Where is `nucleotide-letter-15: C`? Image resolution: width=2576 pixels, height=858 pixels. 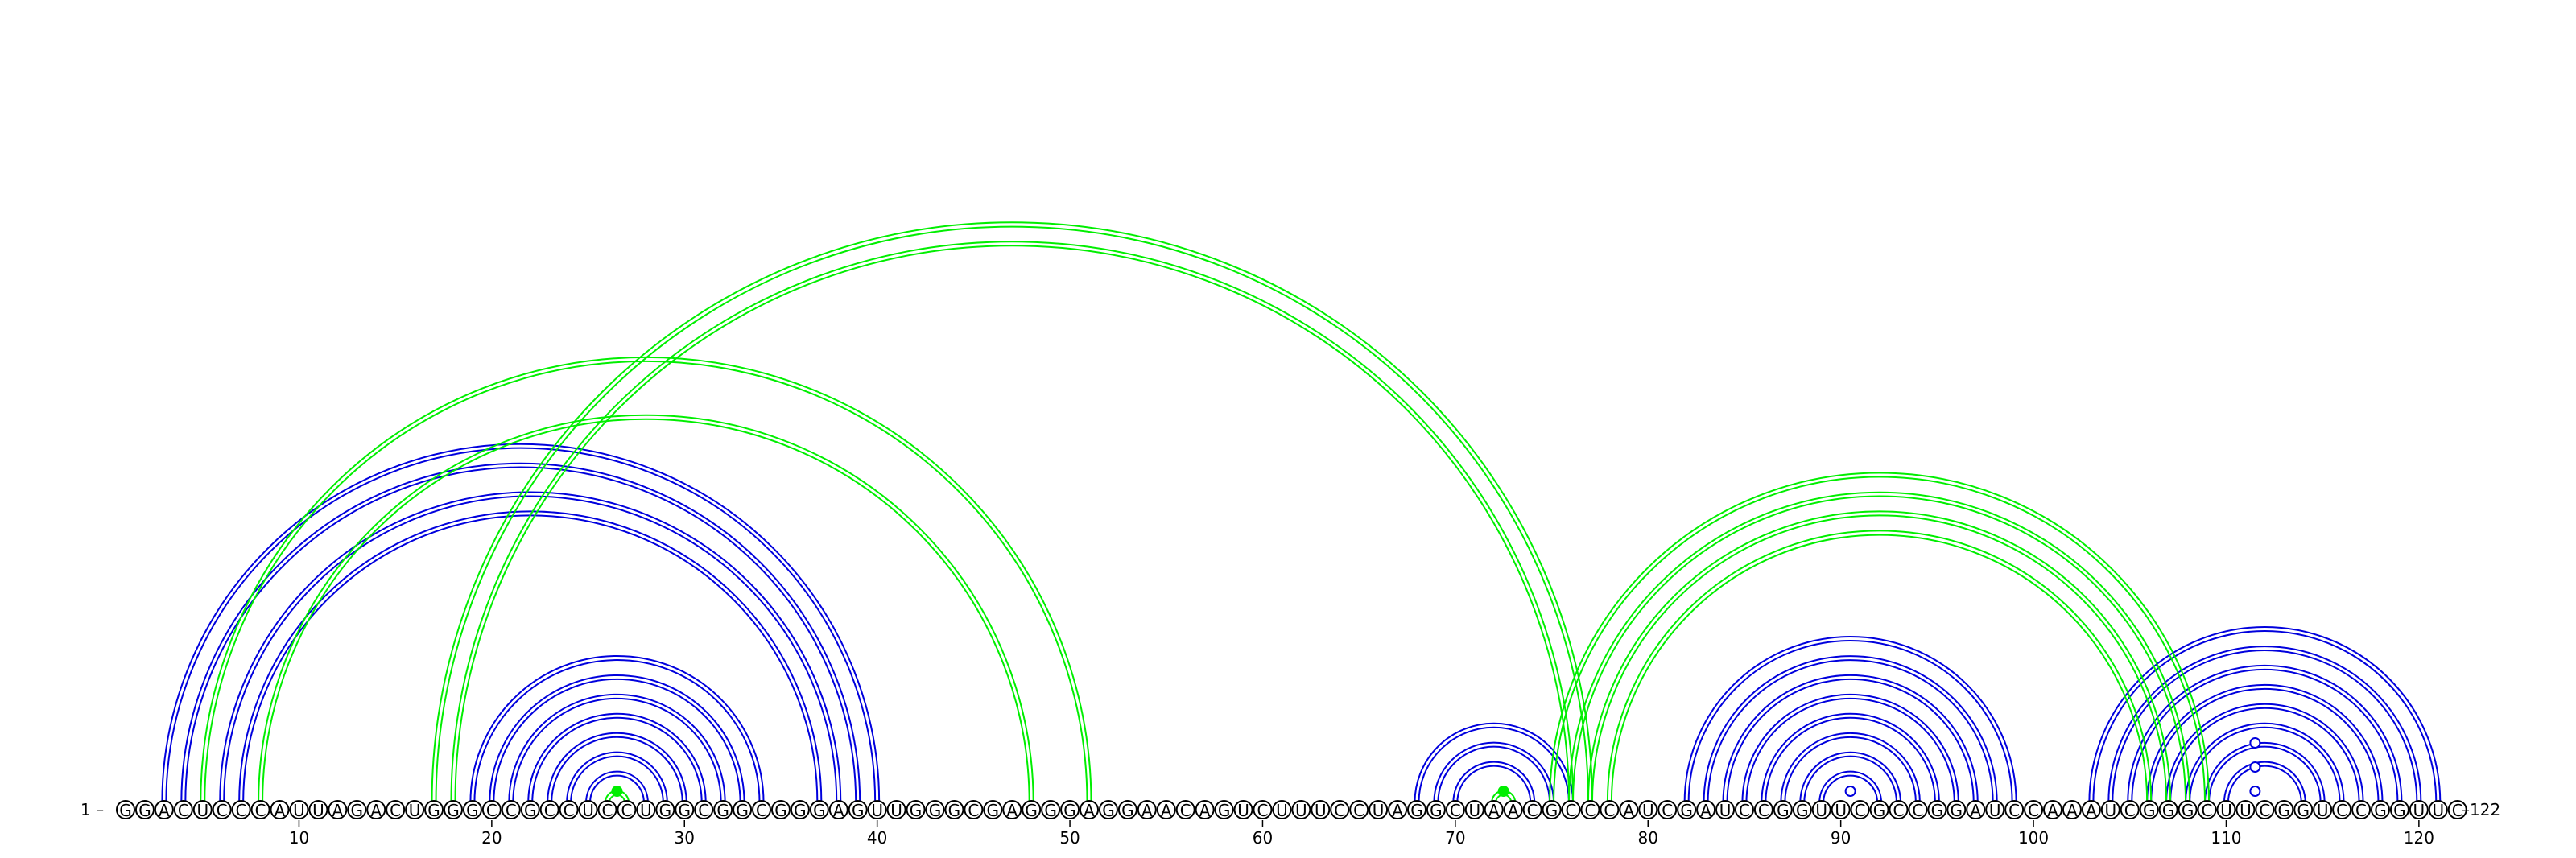 nucleotide-letter-15: C is located at coordinates (395, 811).